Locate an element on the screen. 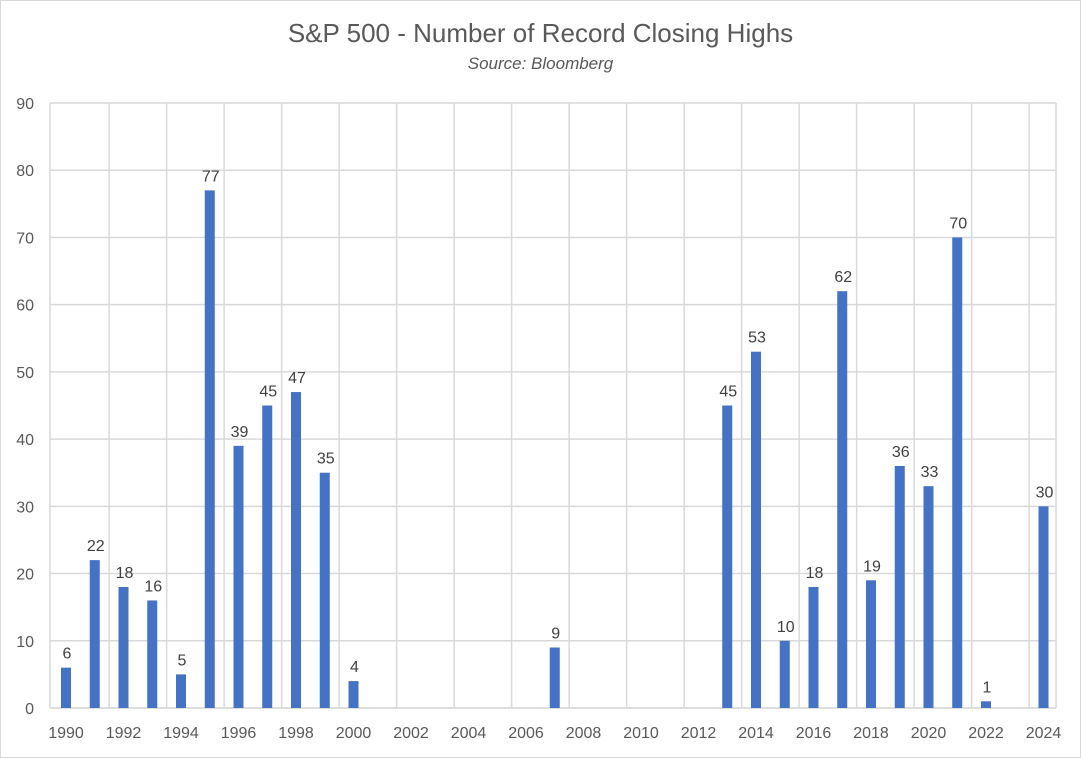 Image resolution: width=1081 pixels, height=758 pixels. data-label-1992: 18 is located at coordinates (125, 573).